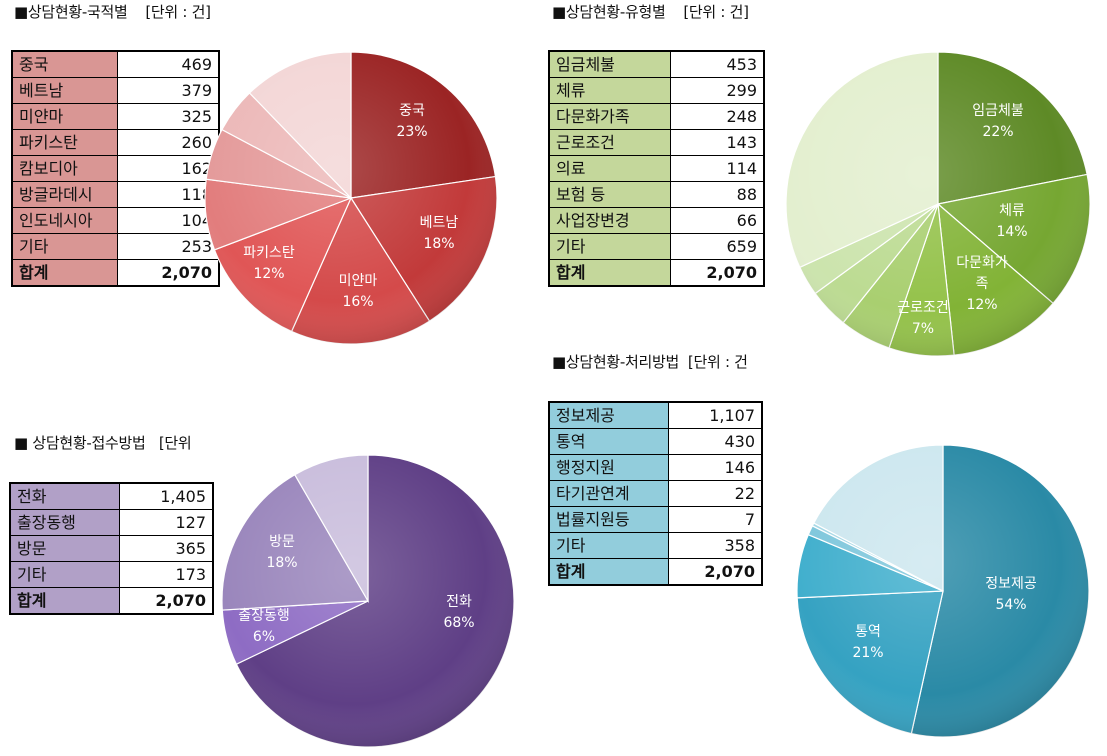 This screenshot has width=1107, height=756. Describe the element at coordinates (368, 601) in the screenshot. I see `intake-pie-chart: 전화 68% 출장동행 6% 방문 18%` at that location.